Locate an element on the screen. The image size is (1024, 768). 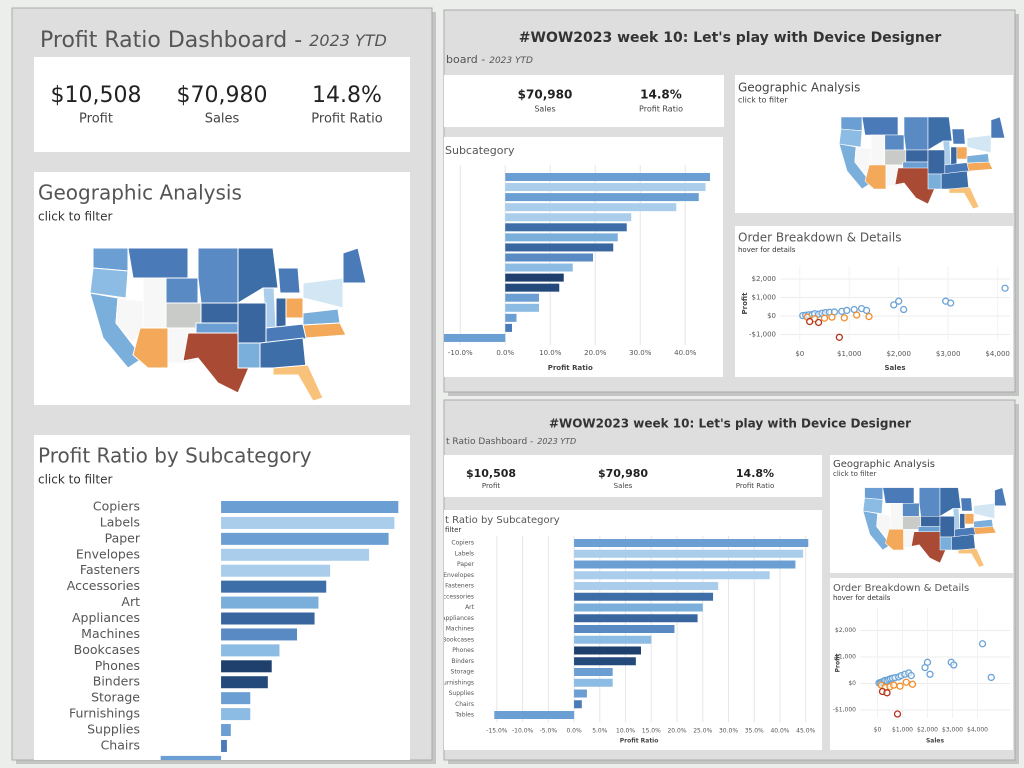
x-tick-label: 15.0% is located at coordinates (651, 731).